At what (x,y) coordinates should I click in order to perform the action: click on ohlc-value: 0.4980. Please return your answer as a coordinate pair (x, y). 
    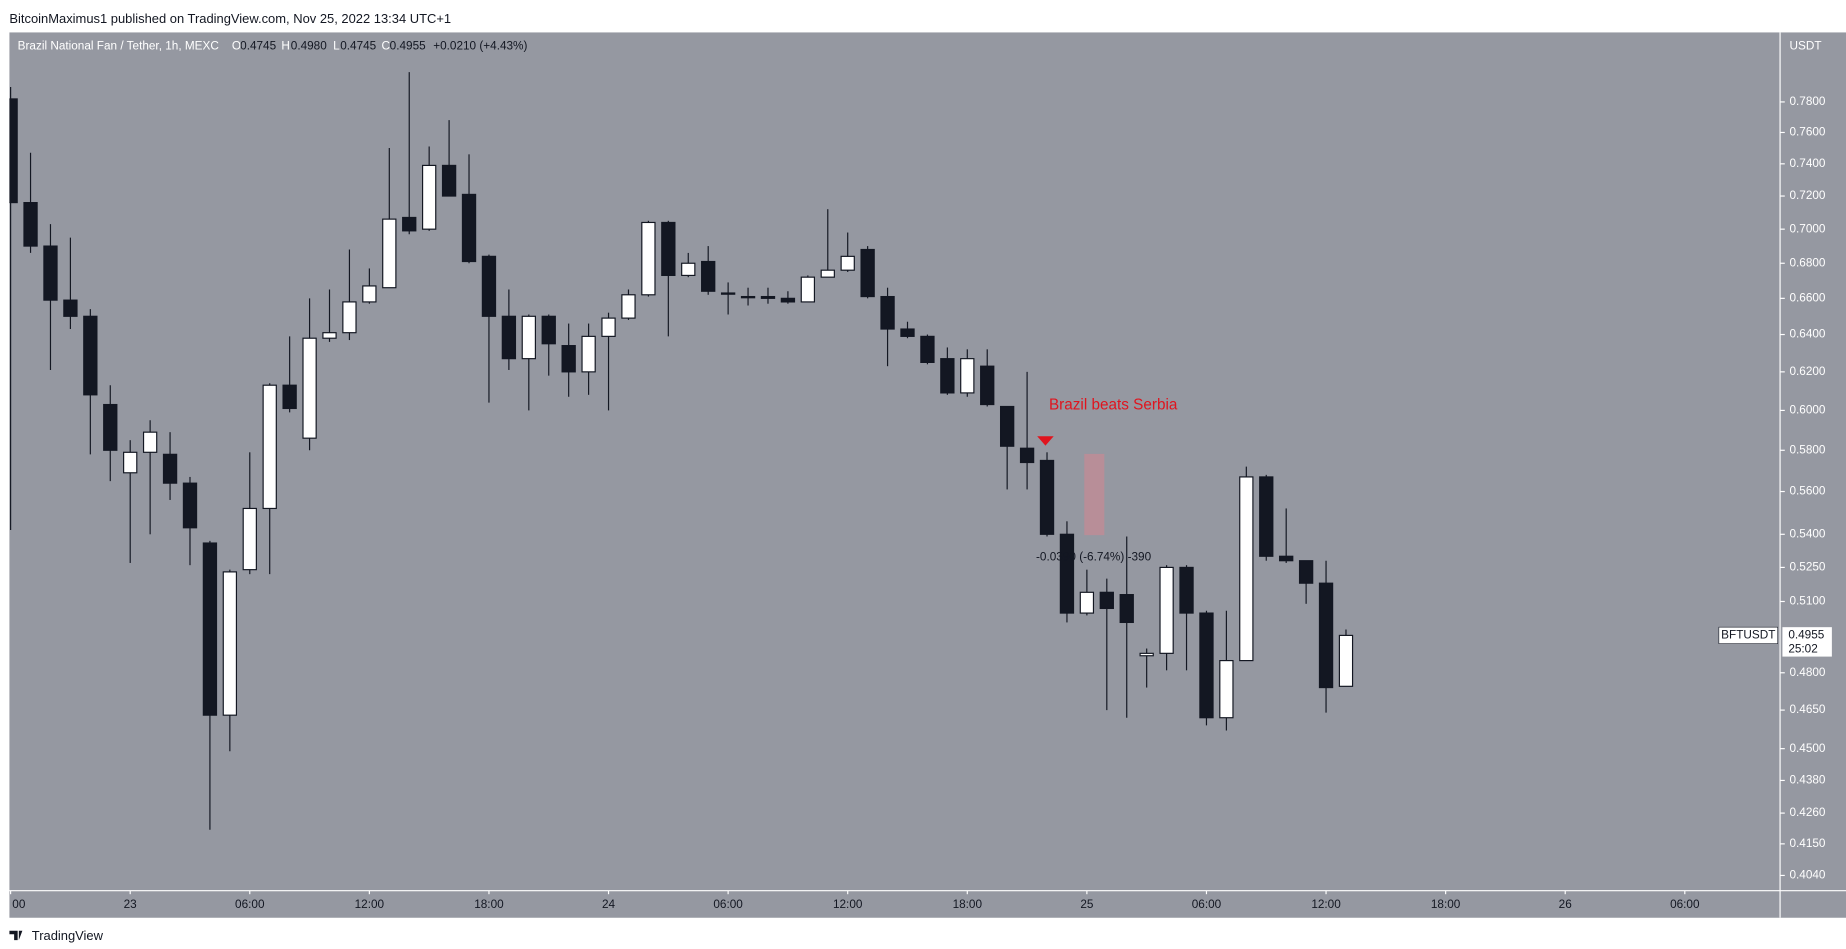
    Looking at the image, I should click on (309, 46).